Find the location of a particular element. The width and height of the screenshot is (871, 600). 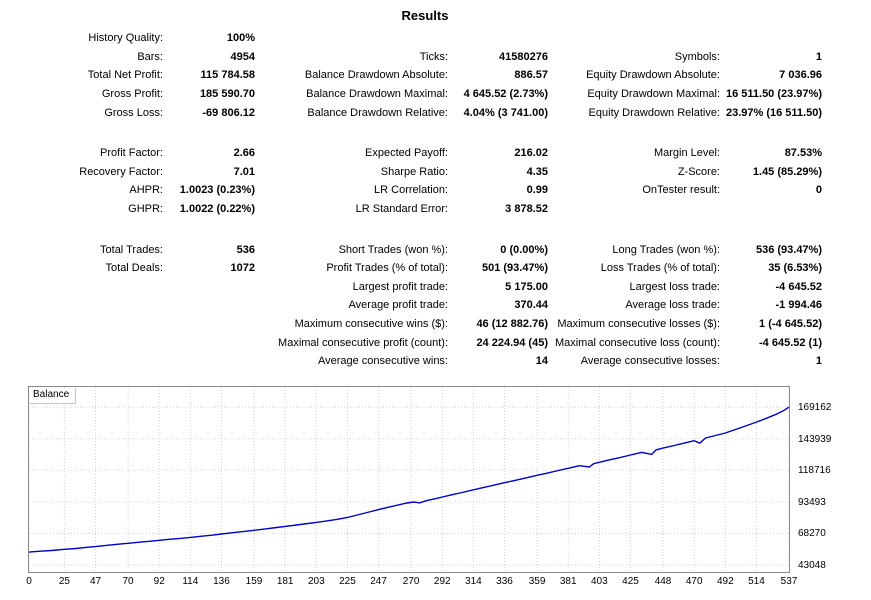

x-axis-tick-label: 159 is located at coordinates (254, 581).